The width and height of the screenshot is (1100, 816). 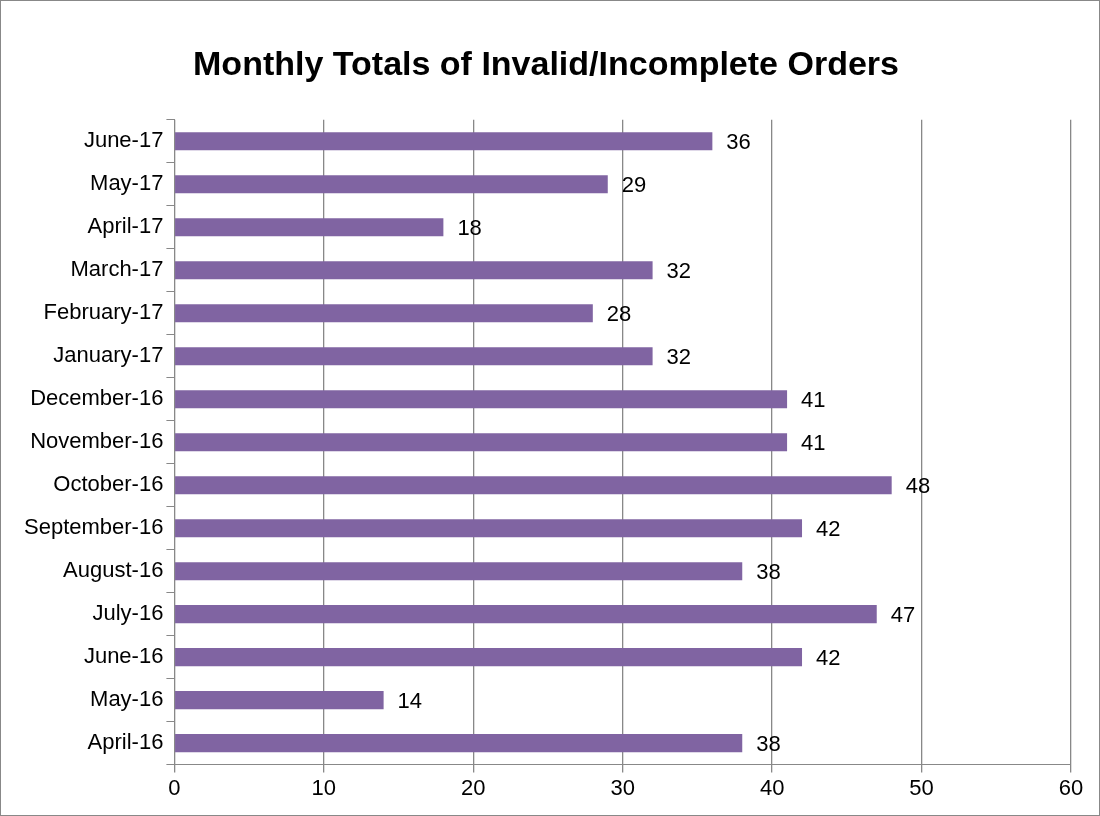 What do you see at coordinates (410, 701) in the screenshot?
I see `data-label: 14` at bounding box center [410, 701].